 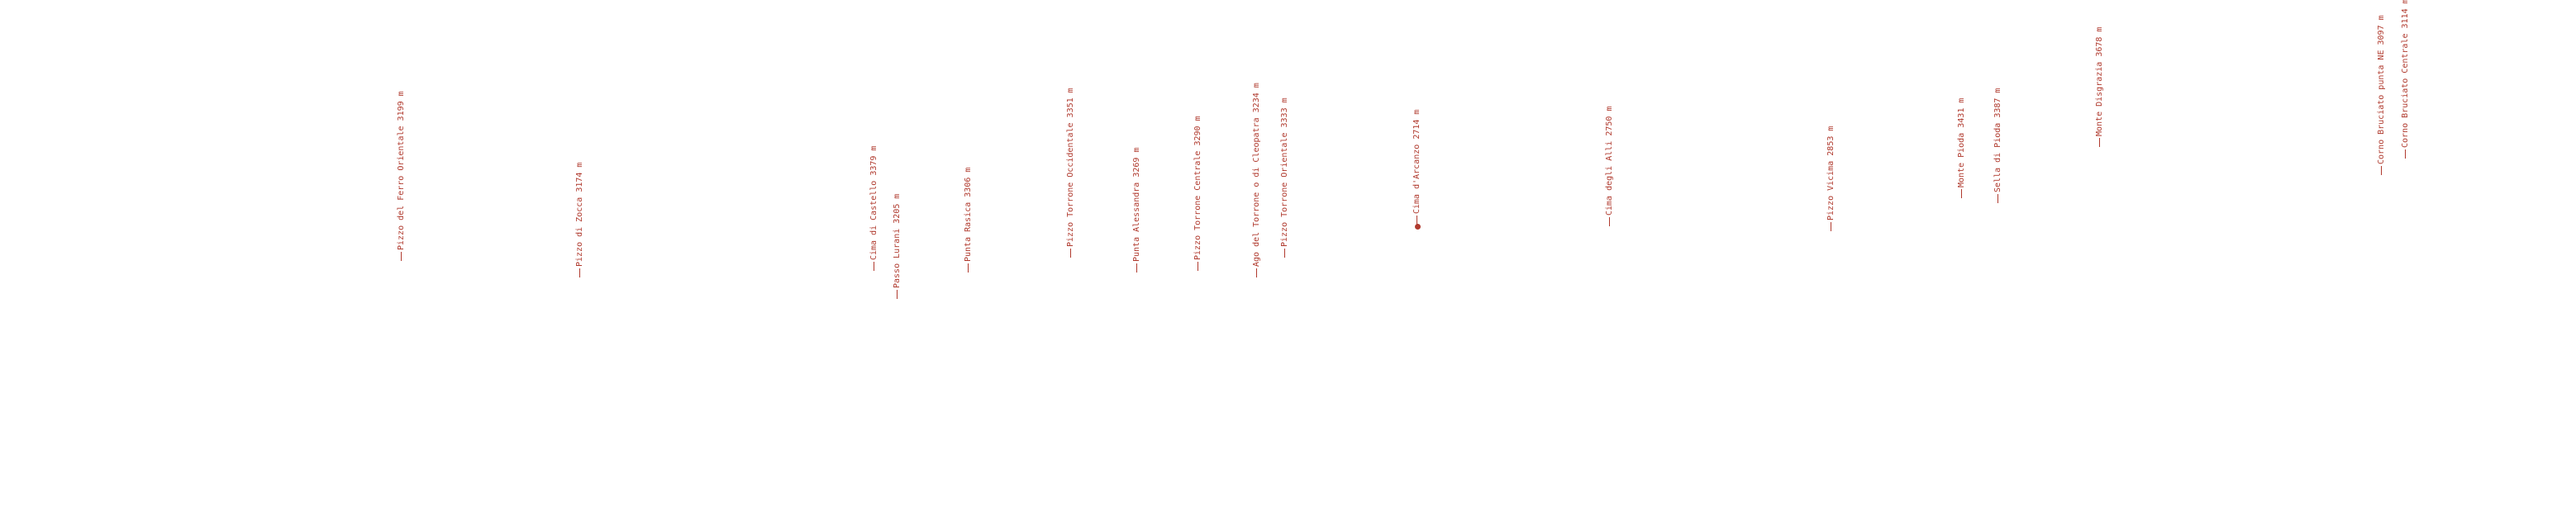 I want to click on peak-name: Cima degli Alli, so click(x=1610, y=178).